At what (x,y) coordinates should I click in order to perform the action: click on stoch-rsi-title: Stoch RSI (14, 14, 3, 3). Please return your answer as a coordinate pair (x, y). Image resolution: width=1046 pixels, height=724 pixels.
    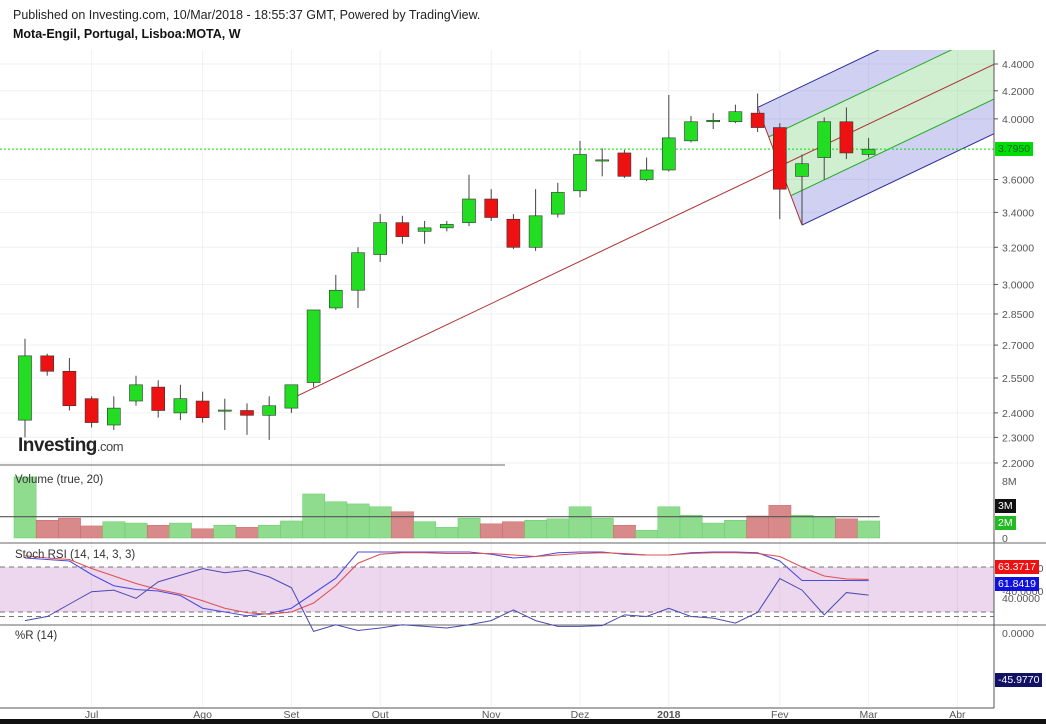
    Looking at the image, I should click on (75, 555).